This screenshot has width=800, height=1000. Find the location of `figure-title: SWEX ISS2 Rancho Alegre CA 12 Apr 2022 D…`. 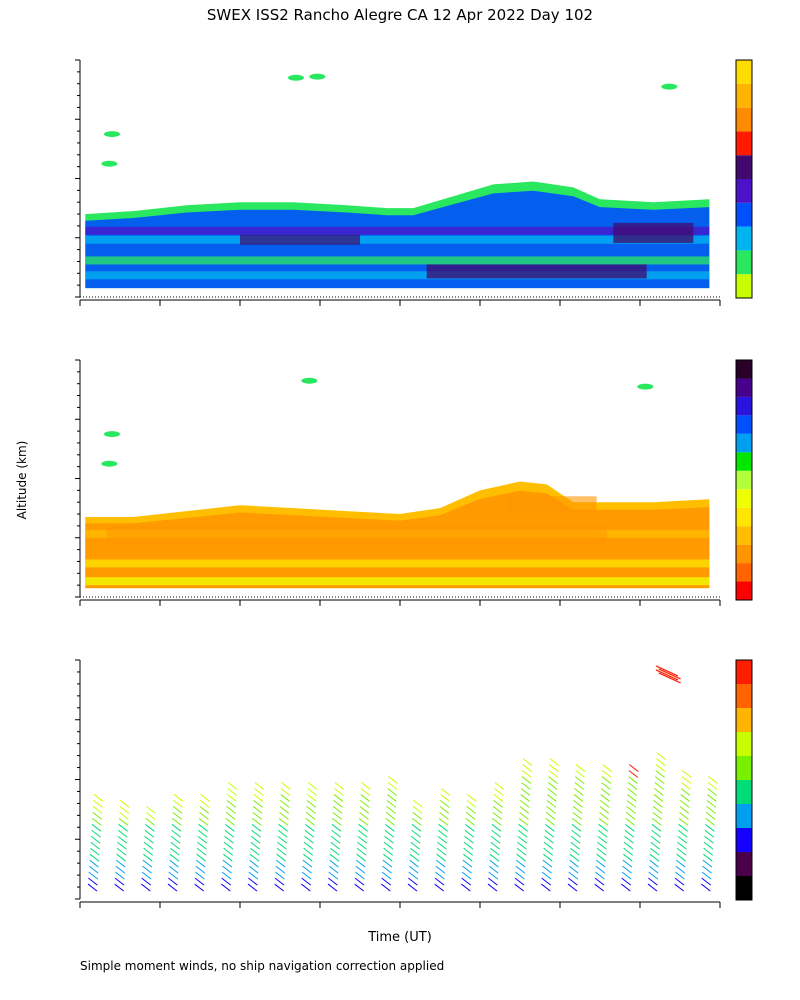

figure-title: SWEX ISS2 Rancho Alegre CA 12 Apr 2022 D… is located at coordinates (400, 15).